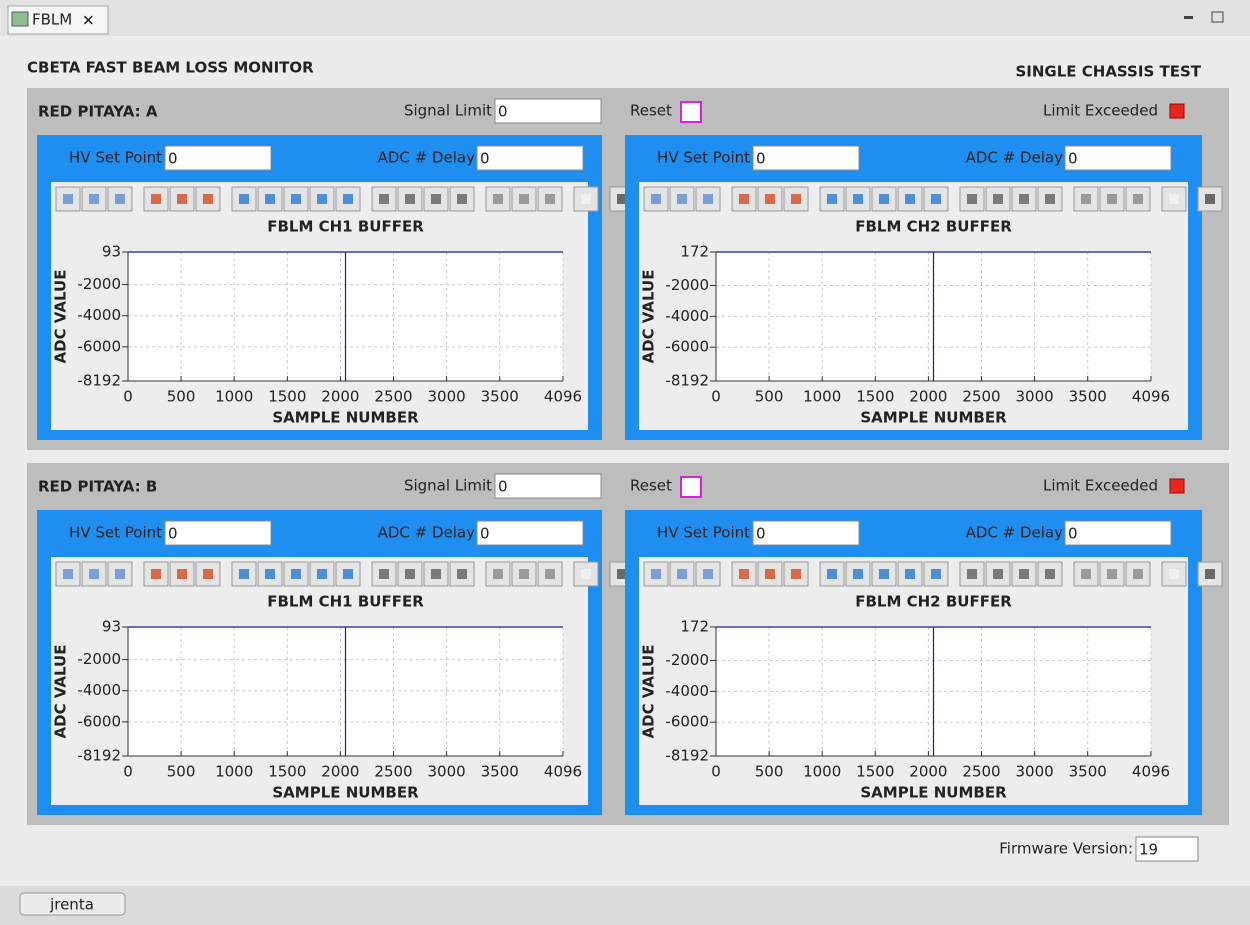  I want to click on input-value: 19, so click(1148, 850).